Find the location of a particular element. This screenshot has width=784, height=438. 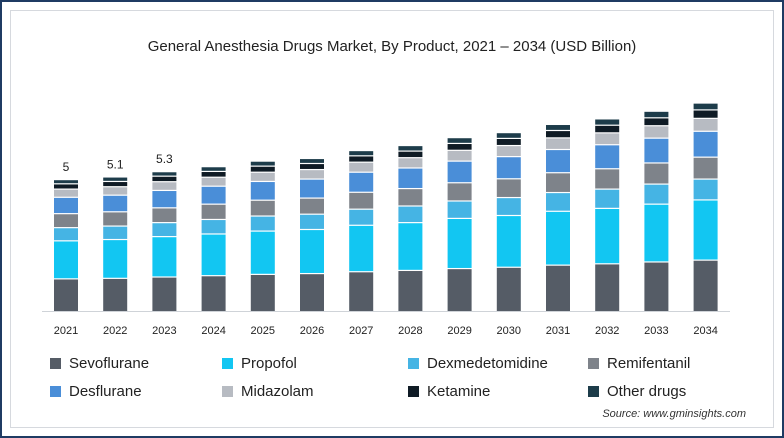

bar-segment-sevoflurane-2029 is located at coordinates (459, 290).